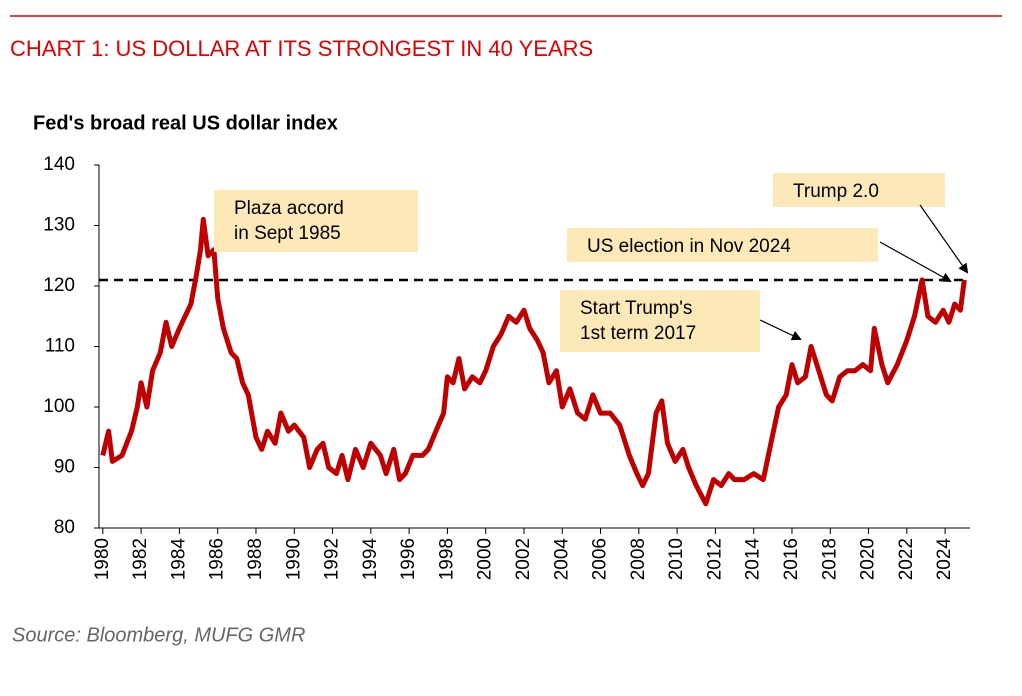 This screenshot has width=1022, height=696. What do you see at coordinates (753, 559) in the screenshot?
I see `x-tick-label: 2014` at bounding box center [753, 559].